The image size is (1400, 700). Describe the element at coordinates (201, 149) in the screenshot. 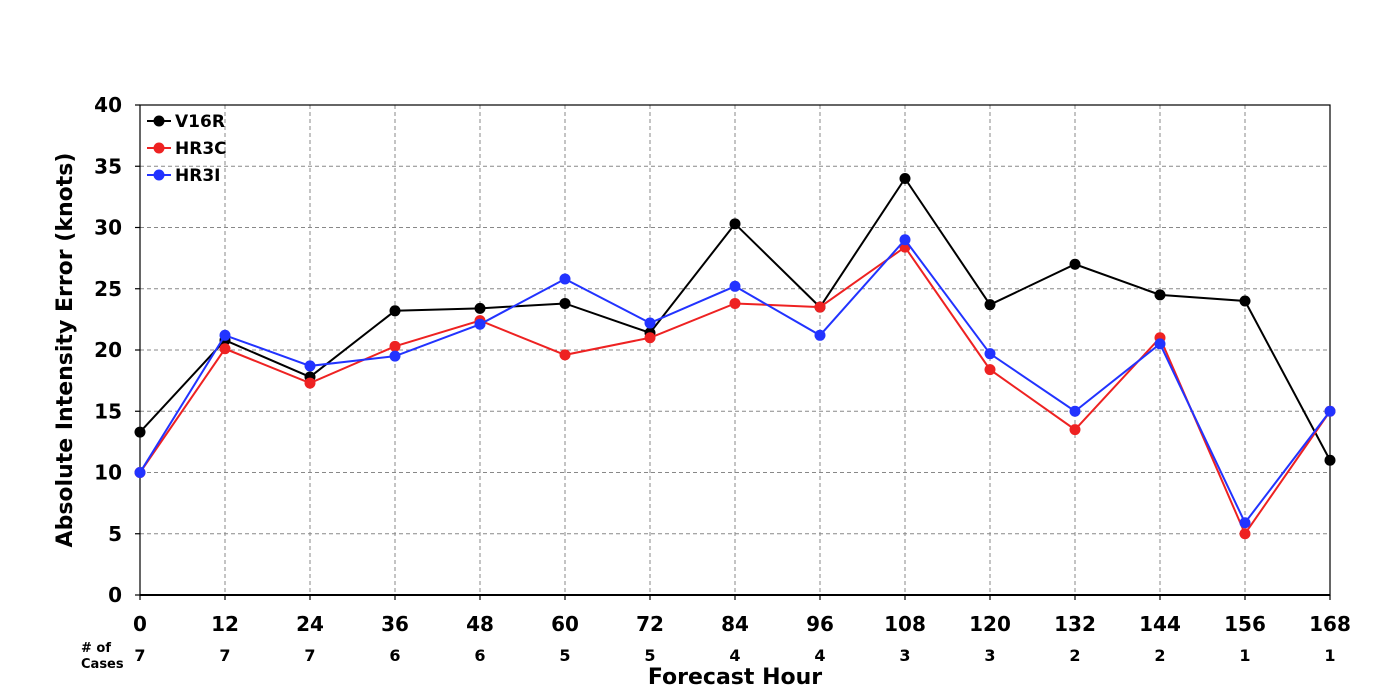

I see `legend-label: HR3C` at that location.